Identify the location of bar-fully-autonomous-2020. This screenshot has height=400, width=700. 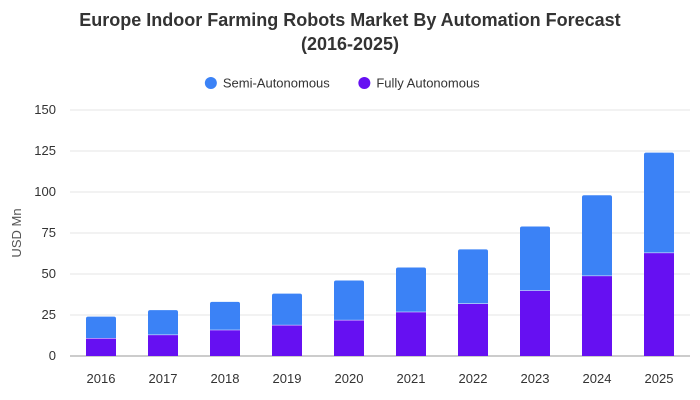
(349, 337).